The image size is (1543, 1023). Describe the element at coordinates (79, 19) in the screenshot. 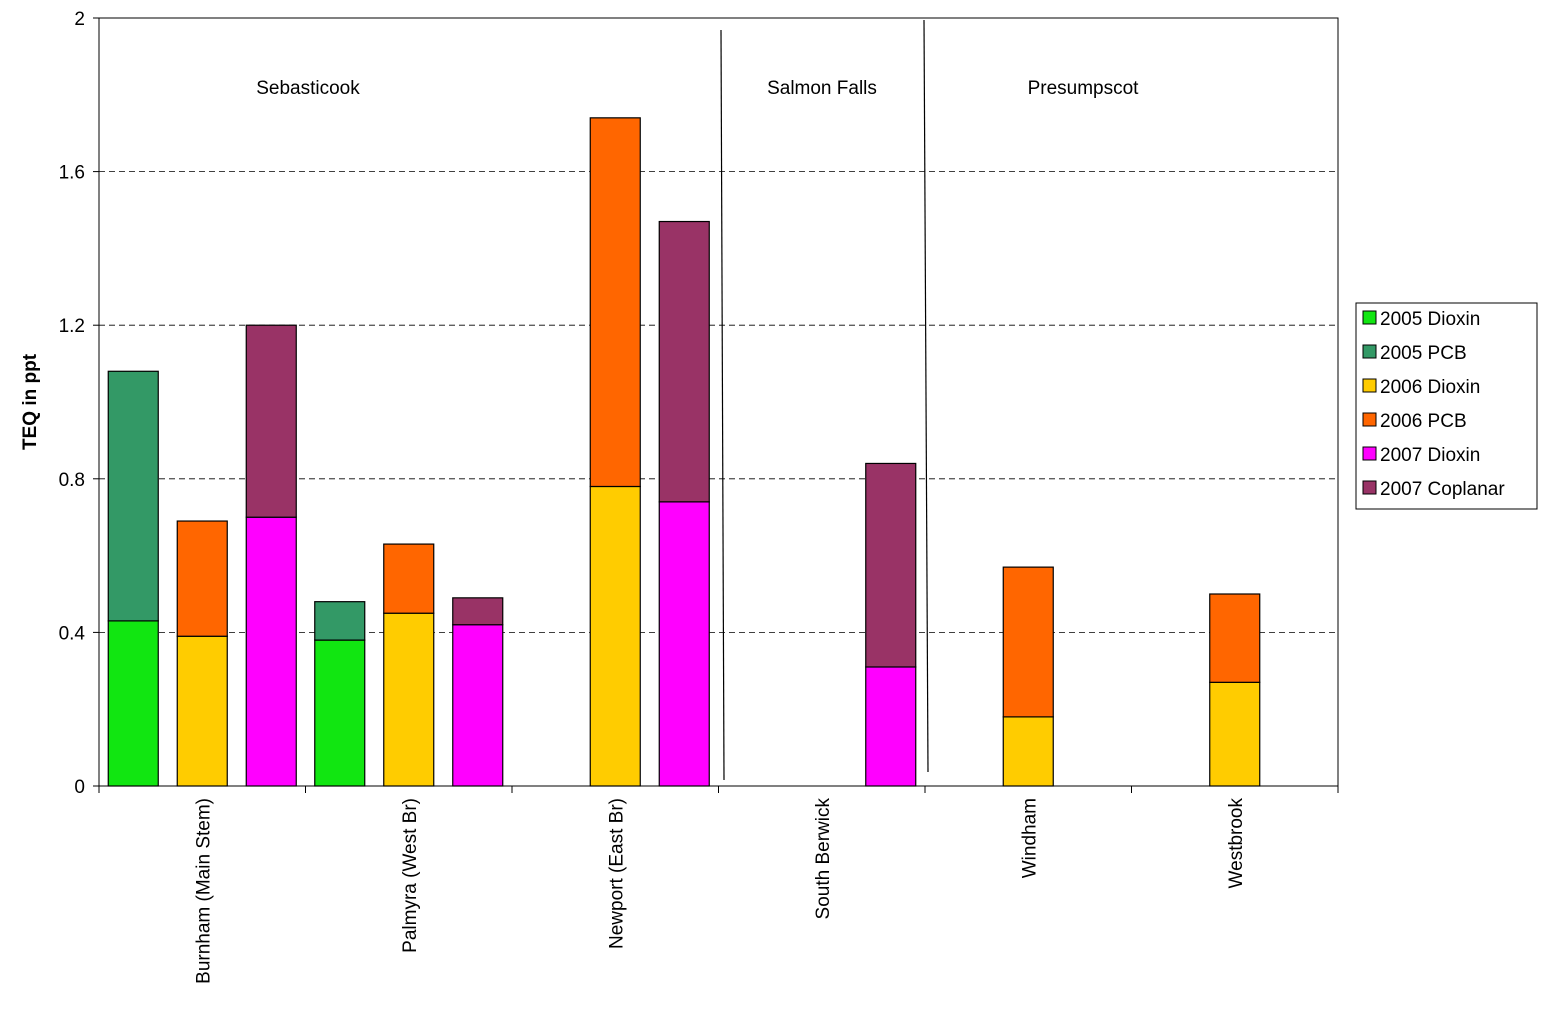

I see `y-tick-label: 2` at that location.